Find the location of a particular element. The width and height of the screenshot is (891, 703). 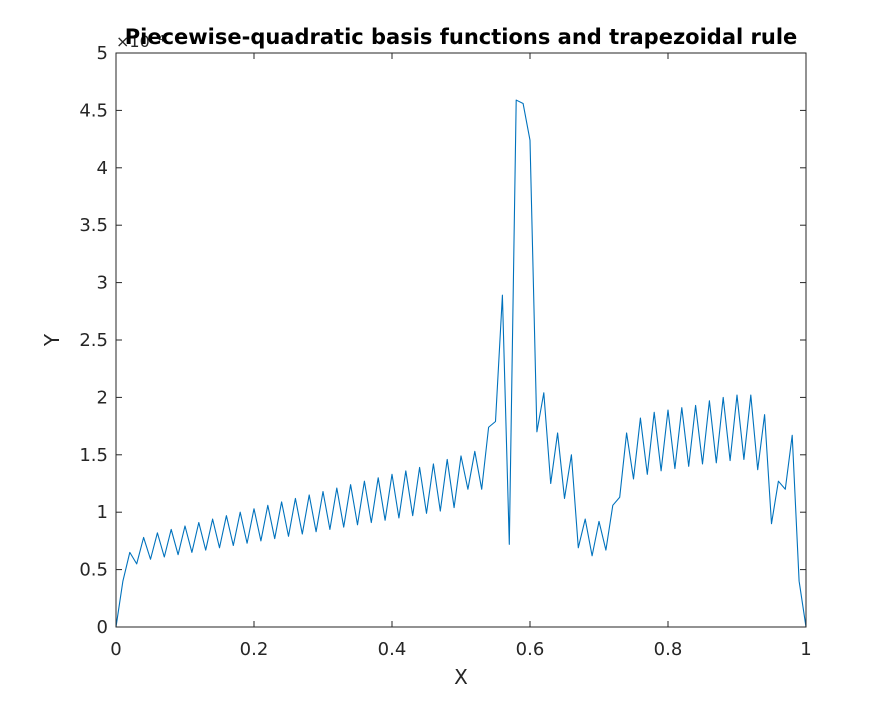

y-tick-label: 2 is located at coordinates (102, 397).